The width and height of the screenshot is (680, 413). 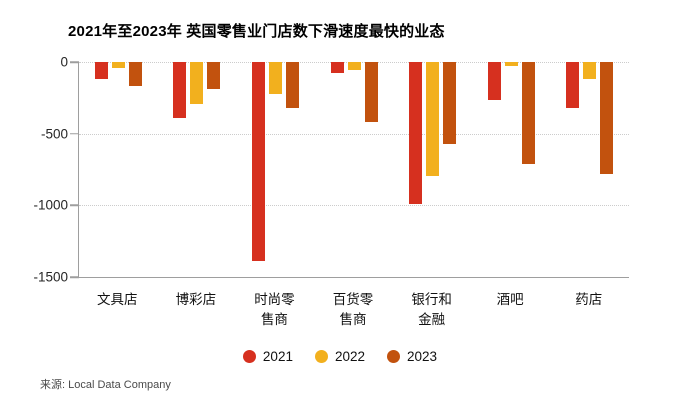 I want to click on x-axis-label-1: 文具店, so click(x=117, y=299).